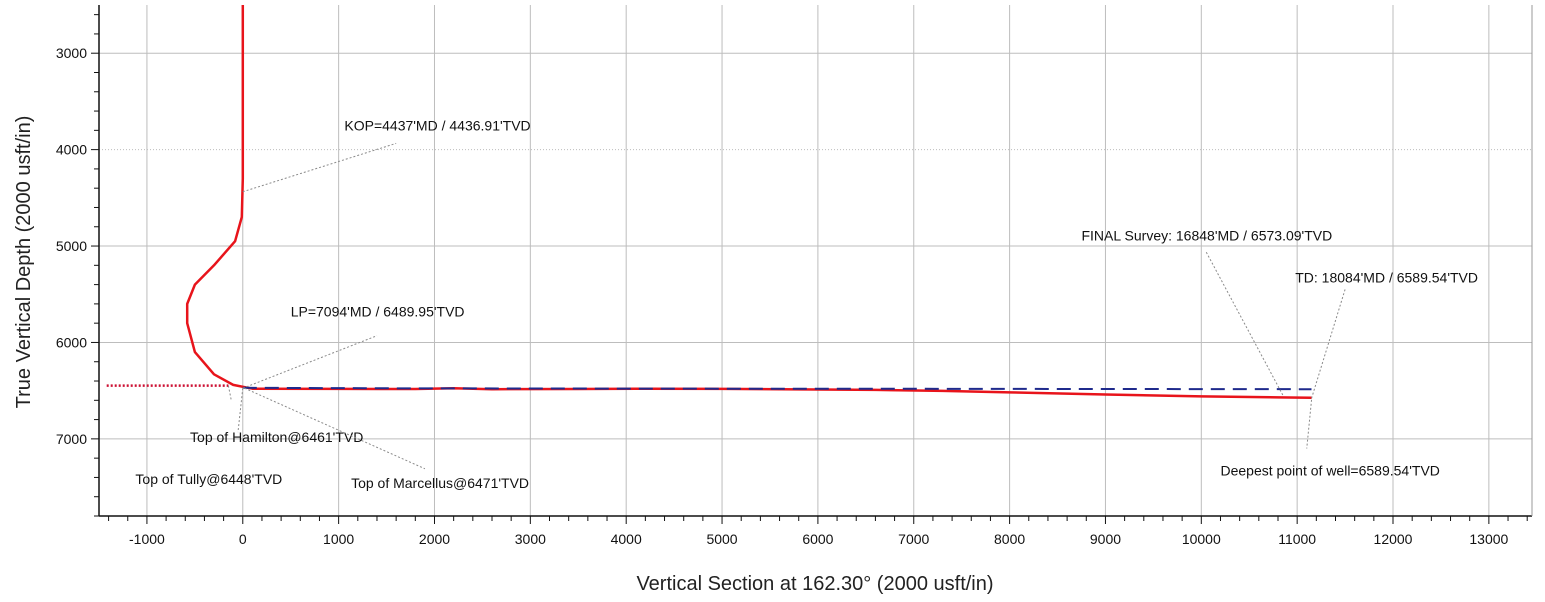  Describe the element at coordinates (777, 388) in the screenshot. I see `plan-line` at that location.